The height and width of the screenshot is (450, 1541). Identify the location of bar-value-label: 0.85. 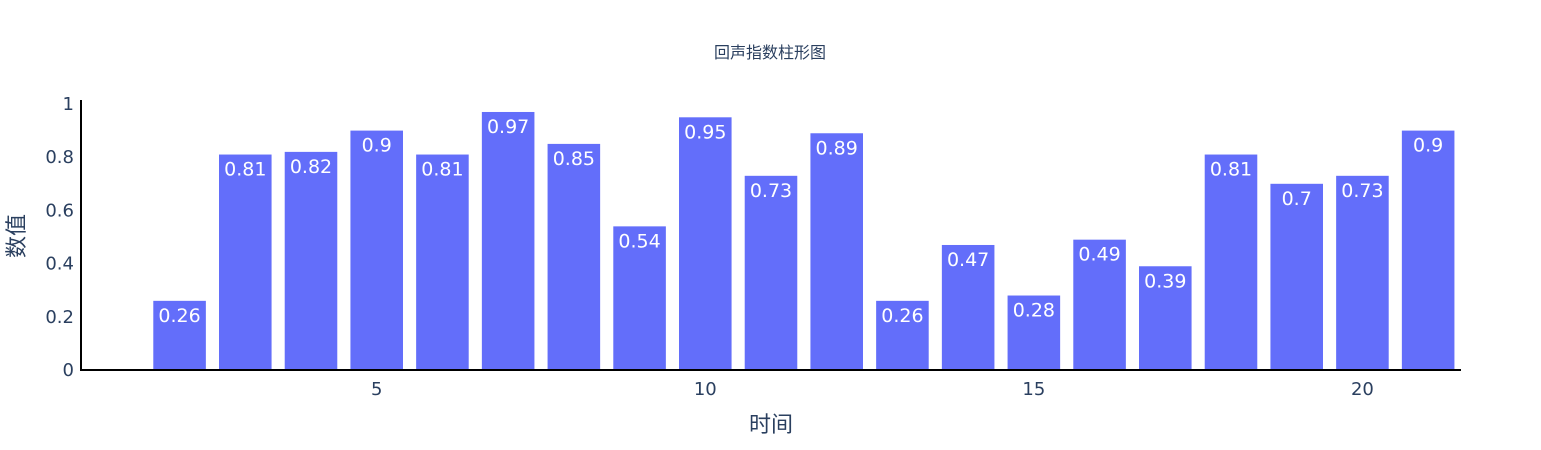
(574, 159).